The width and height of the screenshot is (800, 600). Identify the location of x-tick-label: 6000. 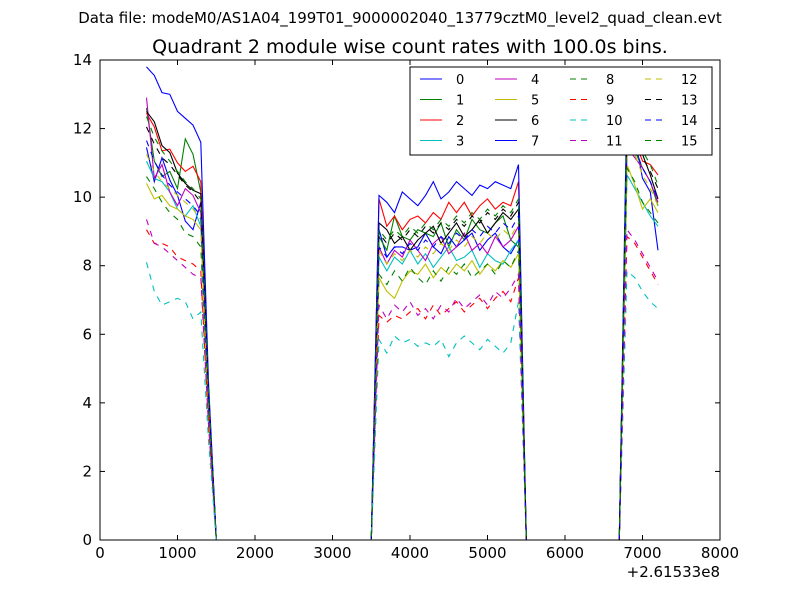
(565, 553).